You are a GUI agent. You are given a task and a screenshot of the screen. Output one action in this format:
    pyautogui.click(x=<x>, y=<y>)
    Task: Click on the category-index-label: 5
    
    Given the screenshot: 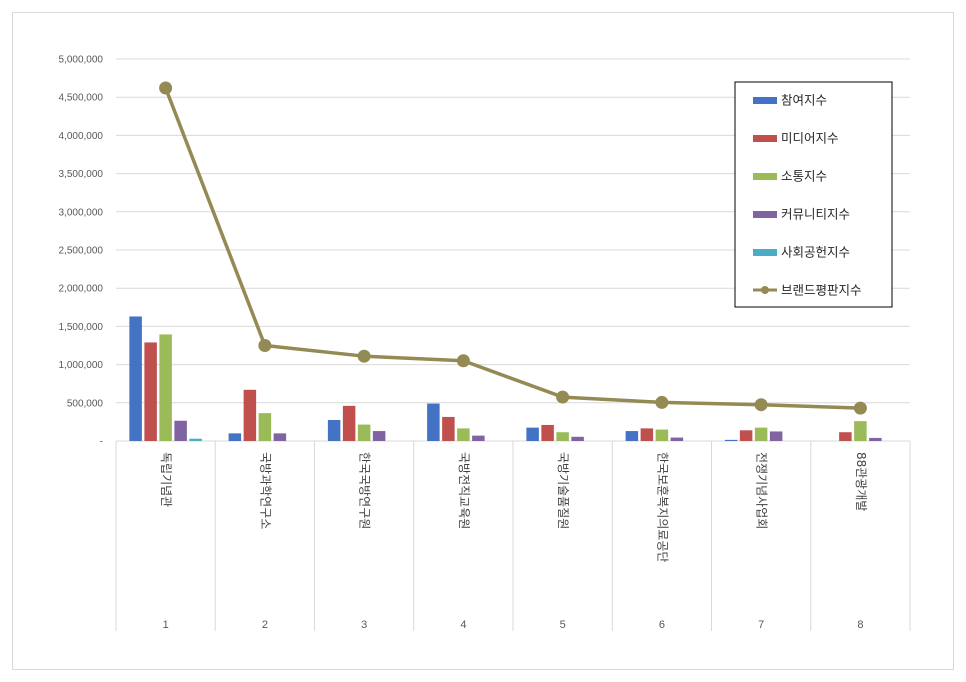 What is the action you would take?
    pyautogui.click(x=563, y=625)
    